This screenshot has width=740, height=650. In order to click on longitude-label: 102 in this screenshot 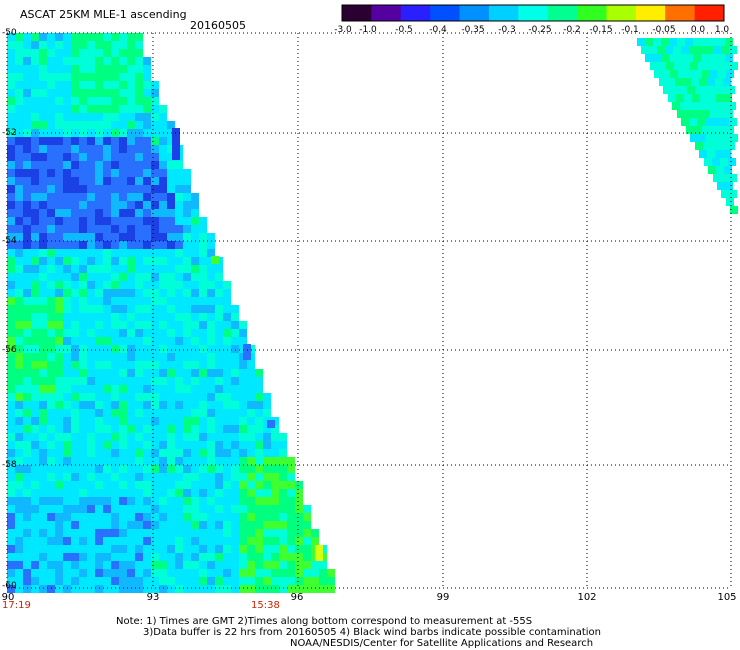, I will do `click(587, 597)`.